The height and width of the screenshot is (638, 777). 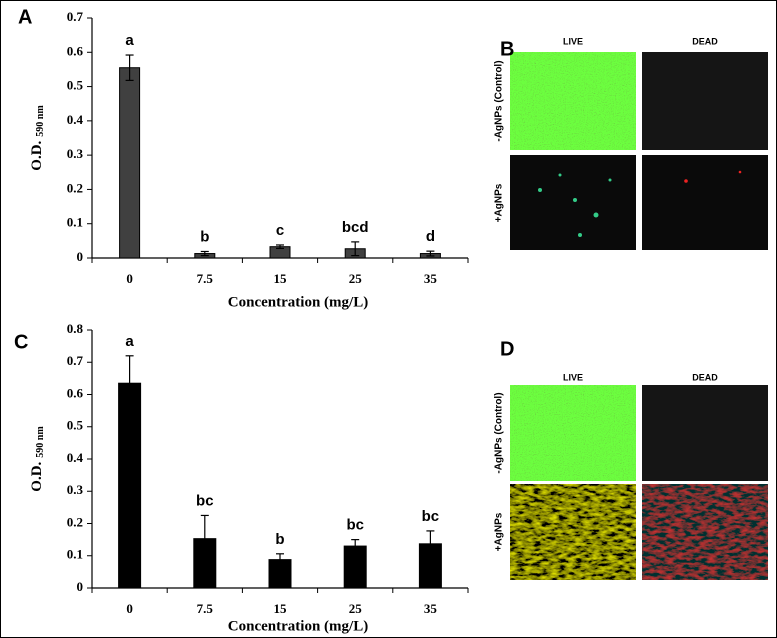 What do you see at coordinates (639, 482) in the screenshot?
I see `panel-d-images` at bounding box center [639, 482].